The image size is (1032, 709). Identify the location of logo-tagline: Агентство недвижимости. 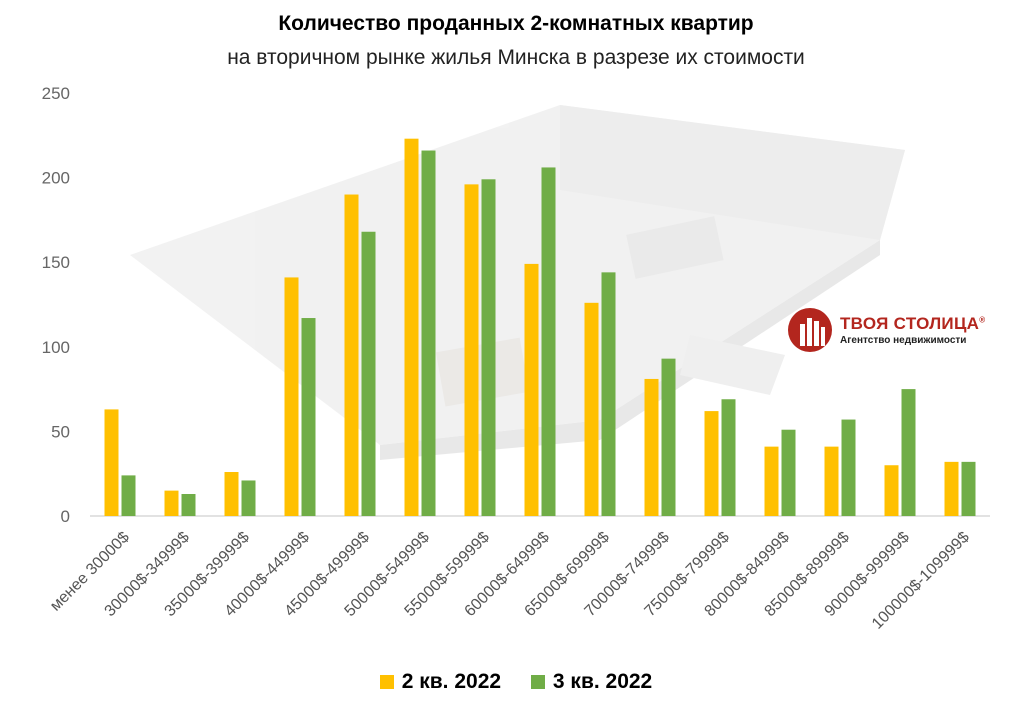
(903, 340).